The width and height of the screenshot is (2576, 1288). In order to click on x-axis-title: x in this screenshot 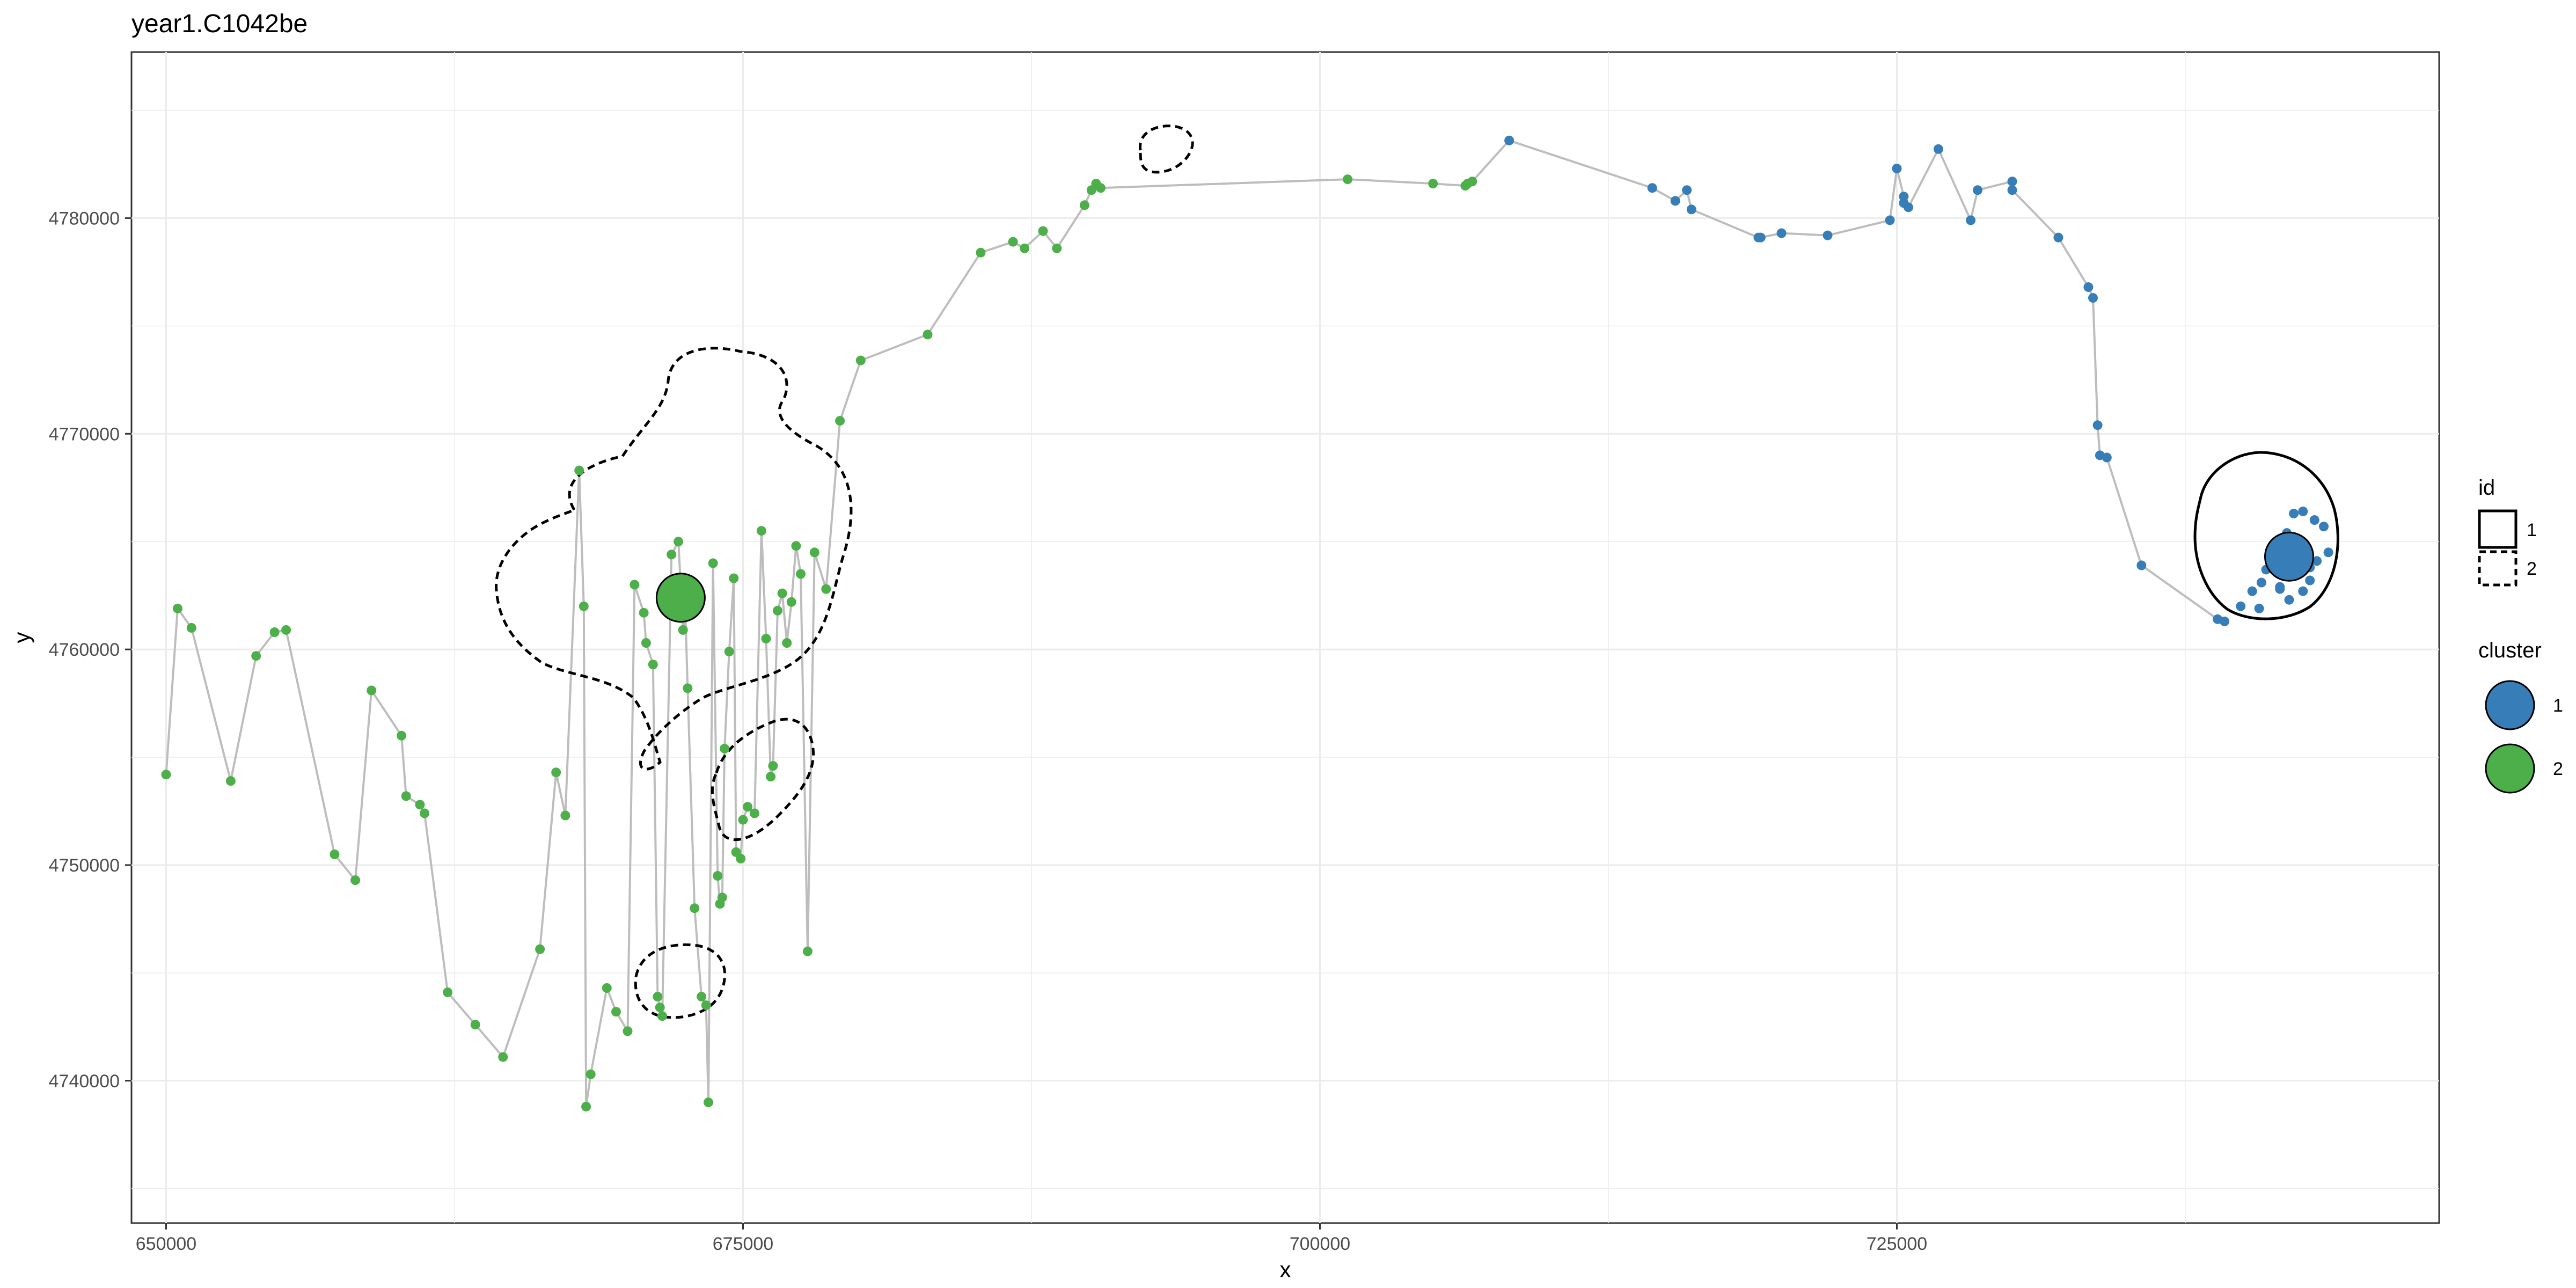, I will do `click(1285, 1269)`.